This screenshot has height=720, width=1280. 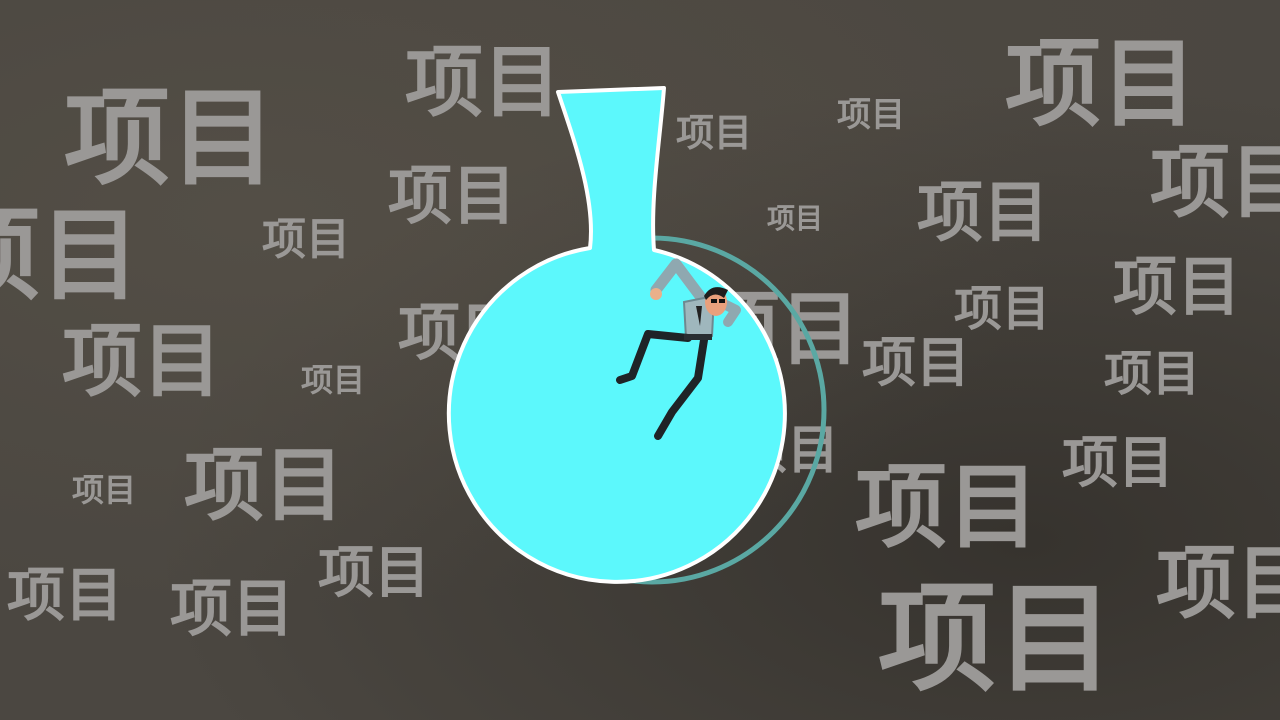 I want to click on falling-man-figure-icon, so click(x=678, y=349).